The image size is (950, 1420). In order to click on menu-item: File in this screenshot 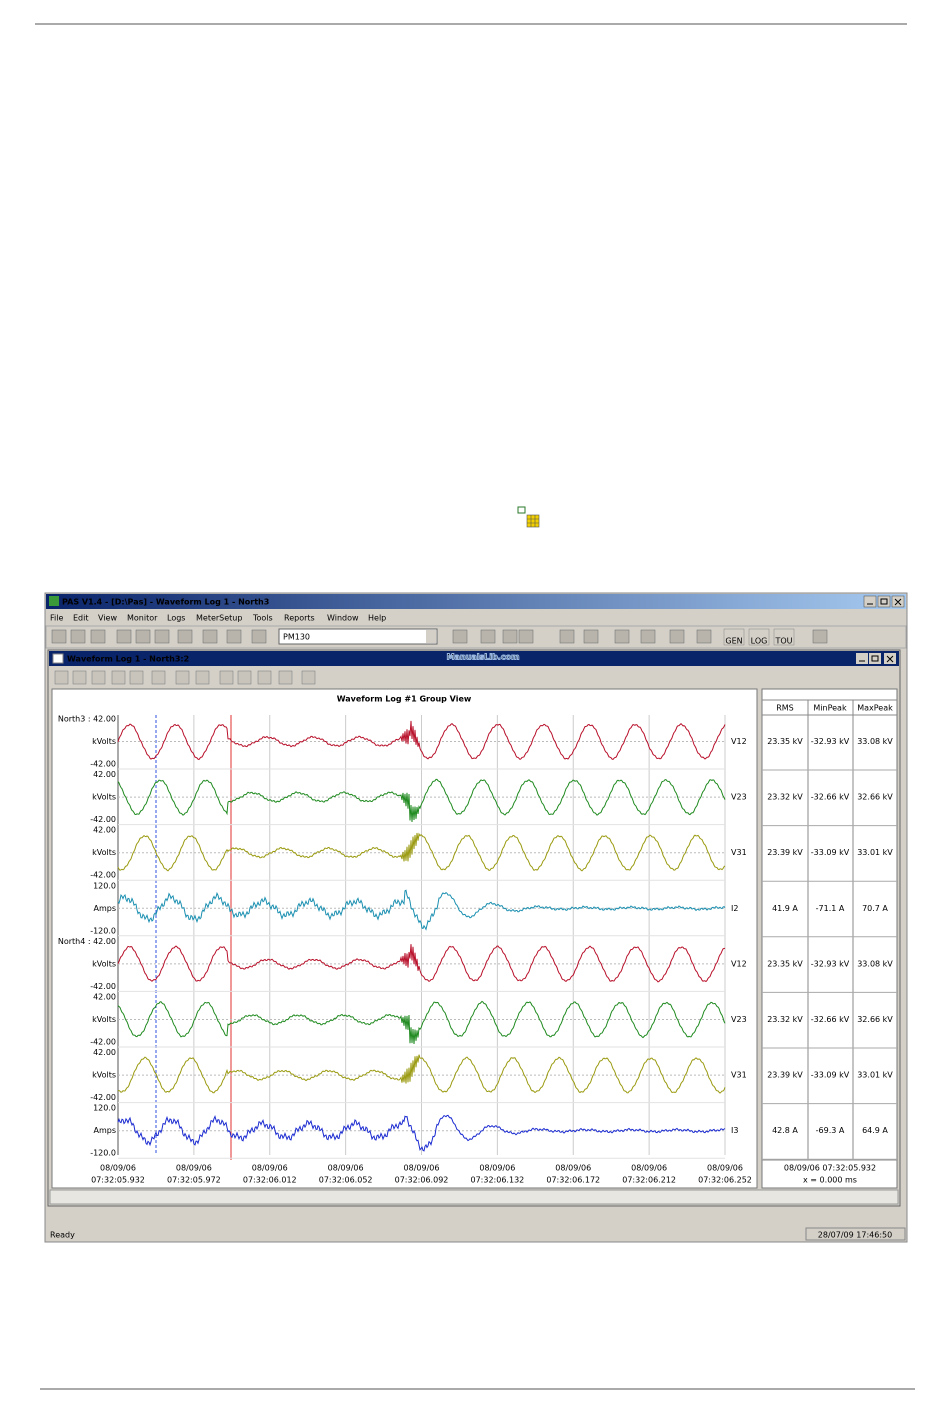, I will do `click(56, 618)`.